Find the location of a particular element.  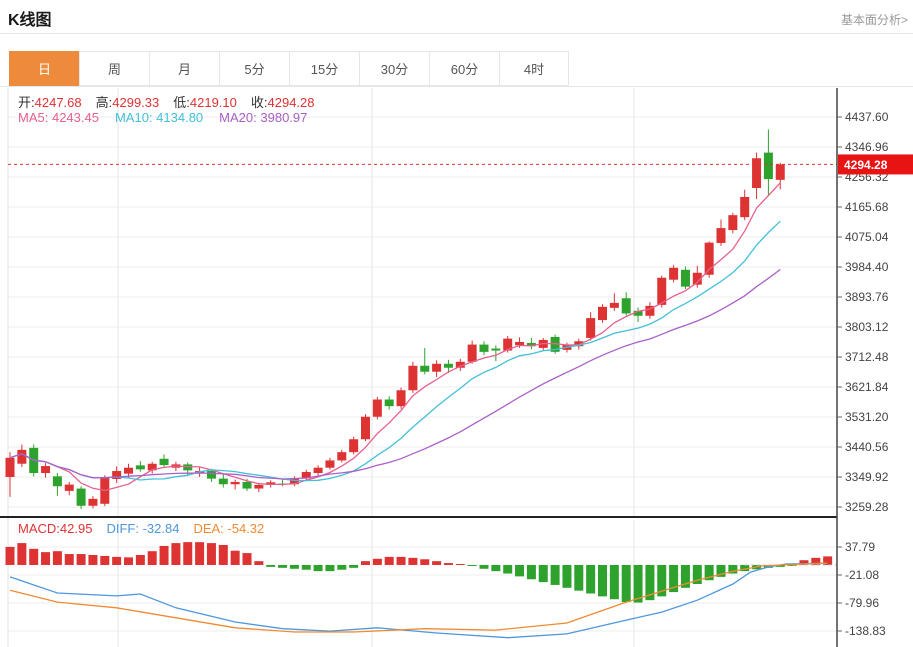

tab-day: 日 is located at coordinates (44, 68).